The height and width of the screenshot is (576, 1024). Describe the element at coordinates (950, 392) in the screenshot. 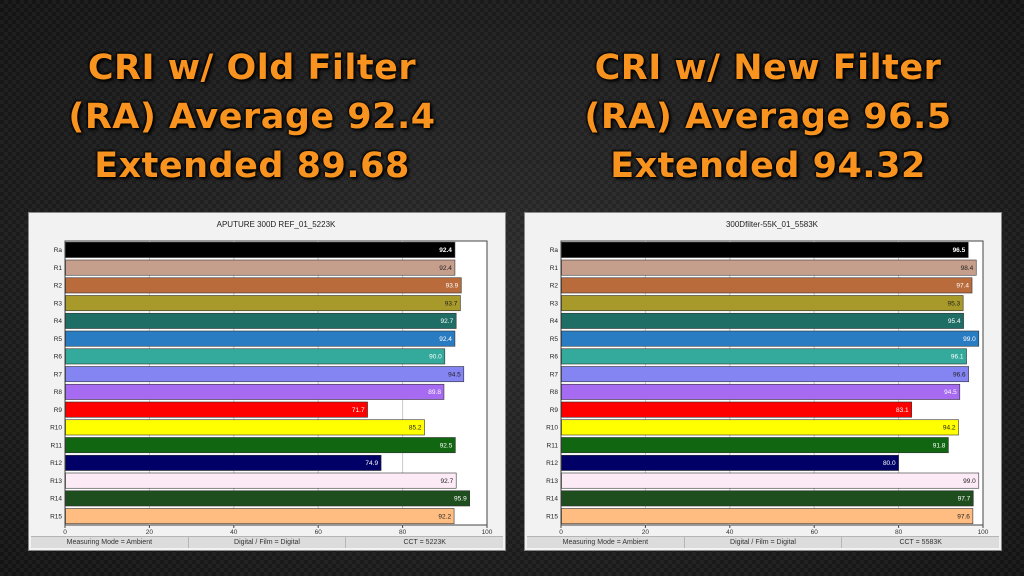

I see `value-label-r8: 94.5` at that location.